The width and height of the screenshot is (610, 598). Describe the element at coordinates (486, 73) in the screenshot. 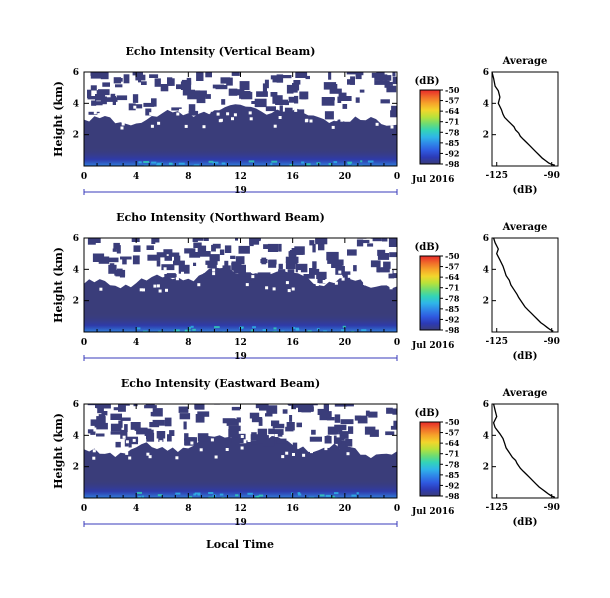

I see `average-y-tick-label: 6` at that location.